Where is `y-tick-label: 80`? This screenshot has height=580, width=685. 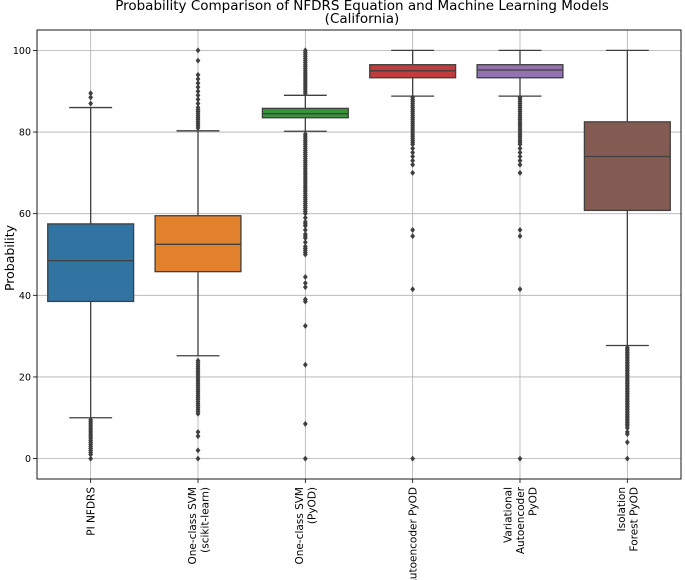
y-tick-label: 80 is located at coordinates (25, 133).